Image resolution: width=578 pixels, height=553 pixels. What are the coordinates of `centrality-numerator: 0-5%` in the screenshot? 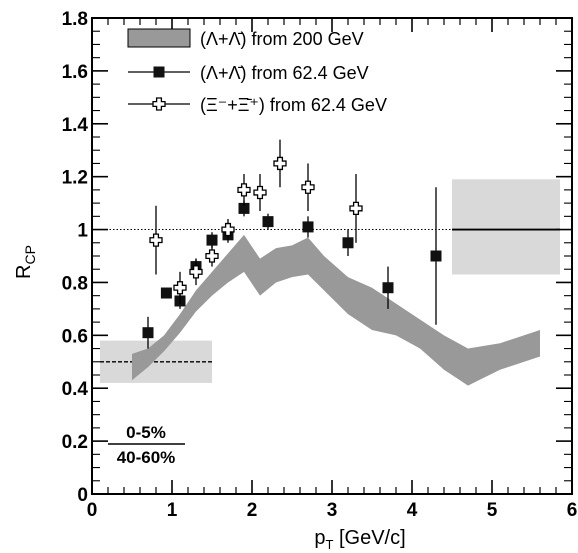 It's located at (146, 432).